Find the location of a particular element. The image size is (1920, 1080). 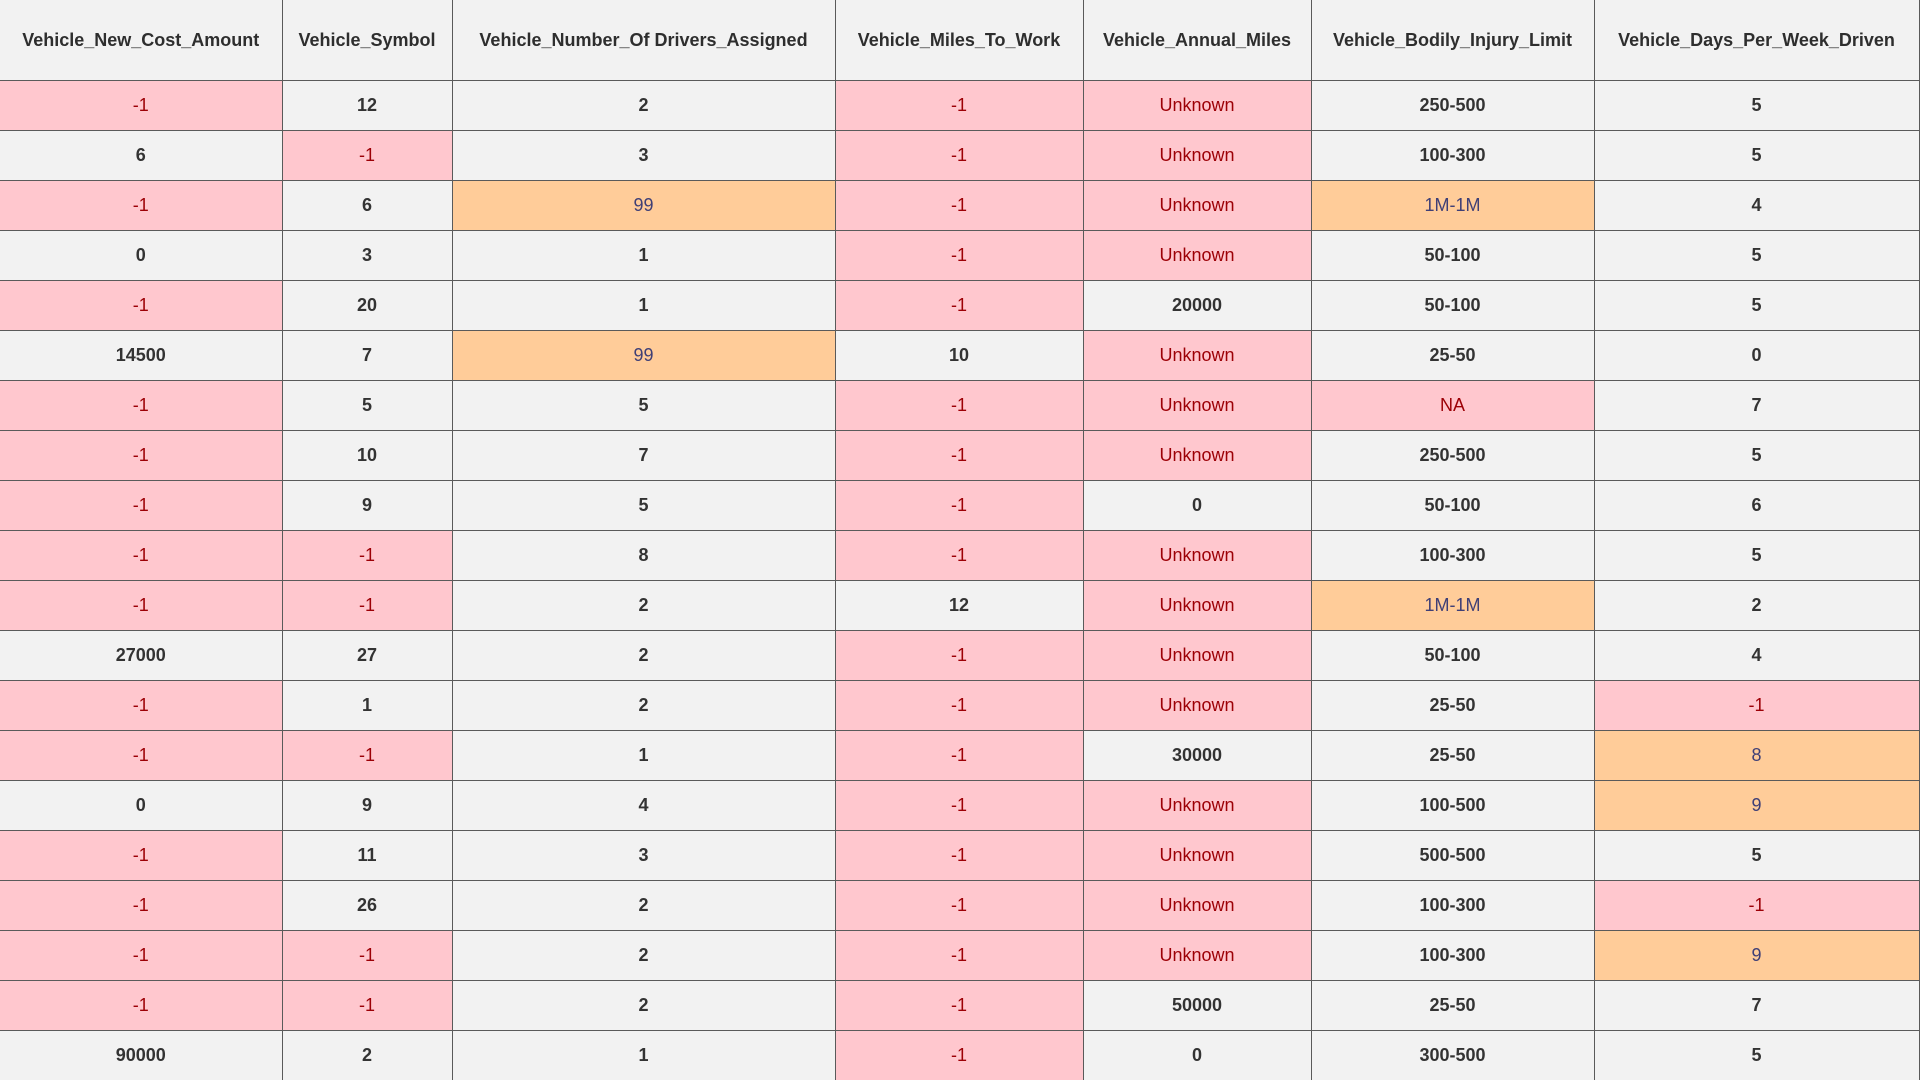

column-header: Vehicle_Bodily_Injury_Limit is located at coordinates (1452, 40).